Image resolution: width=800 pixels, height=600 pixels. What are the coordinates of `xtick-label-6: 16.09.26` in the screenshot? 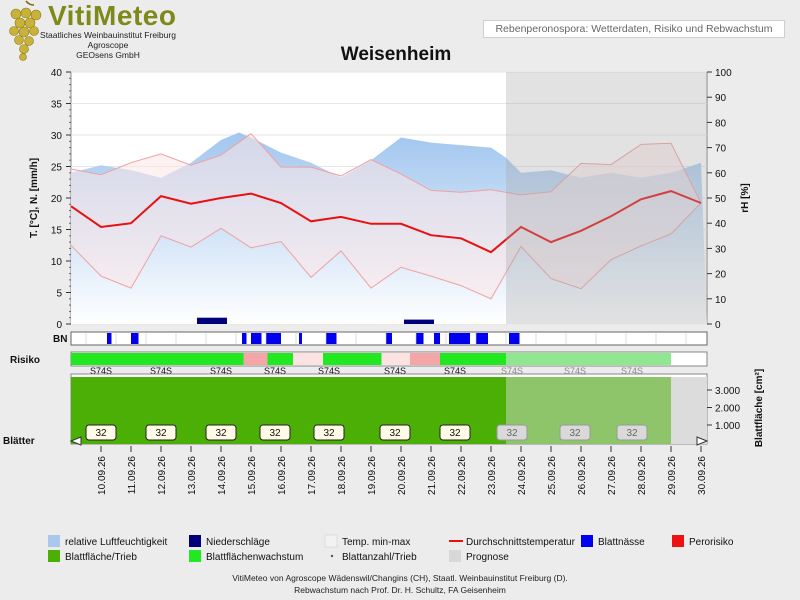 It's located at (282, 475).